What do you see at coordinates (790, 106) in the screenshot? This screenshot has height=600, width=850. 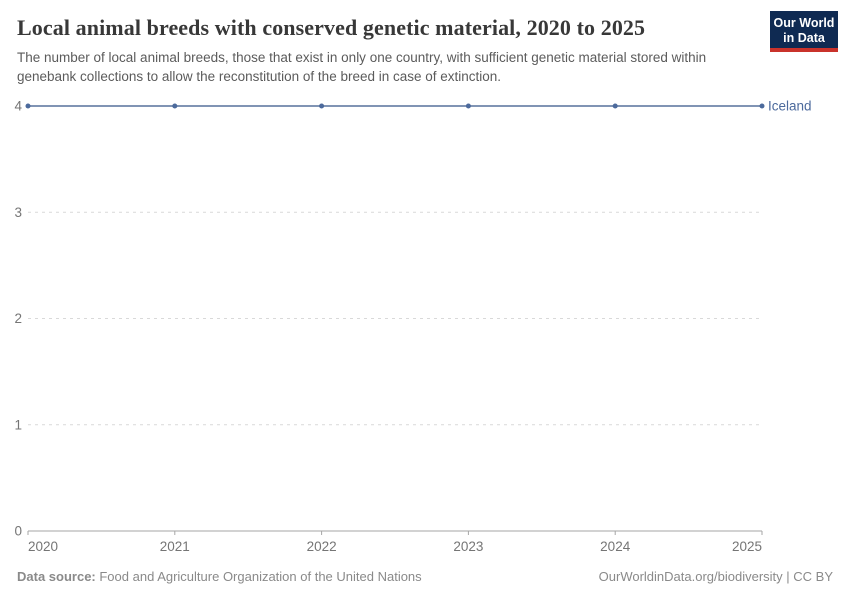 I see `series-label: Iceland` at bounding box center [790, 106].